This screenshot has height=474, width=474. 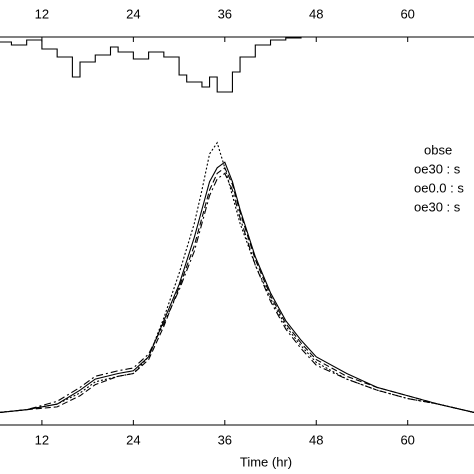 What do you see at coordinates (237, 64) in the screenshot?
I see `series-line` at bounding box center [237, 64].